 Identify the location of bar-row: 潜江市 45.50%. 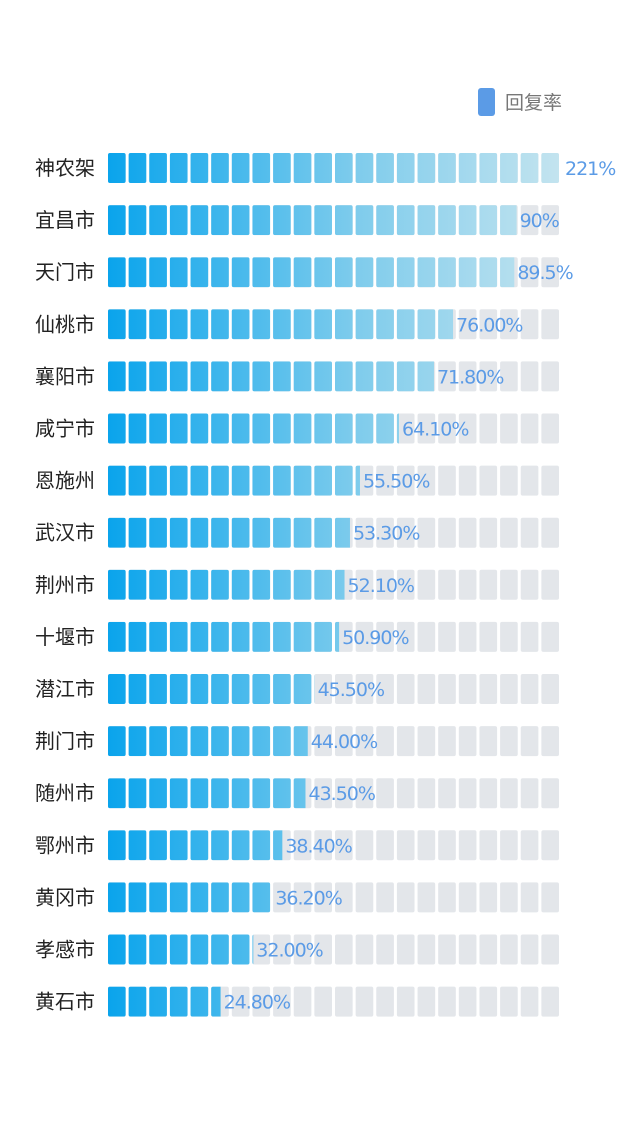
(297, 689).